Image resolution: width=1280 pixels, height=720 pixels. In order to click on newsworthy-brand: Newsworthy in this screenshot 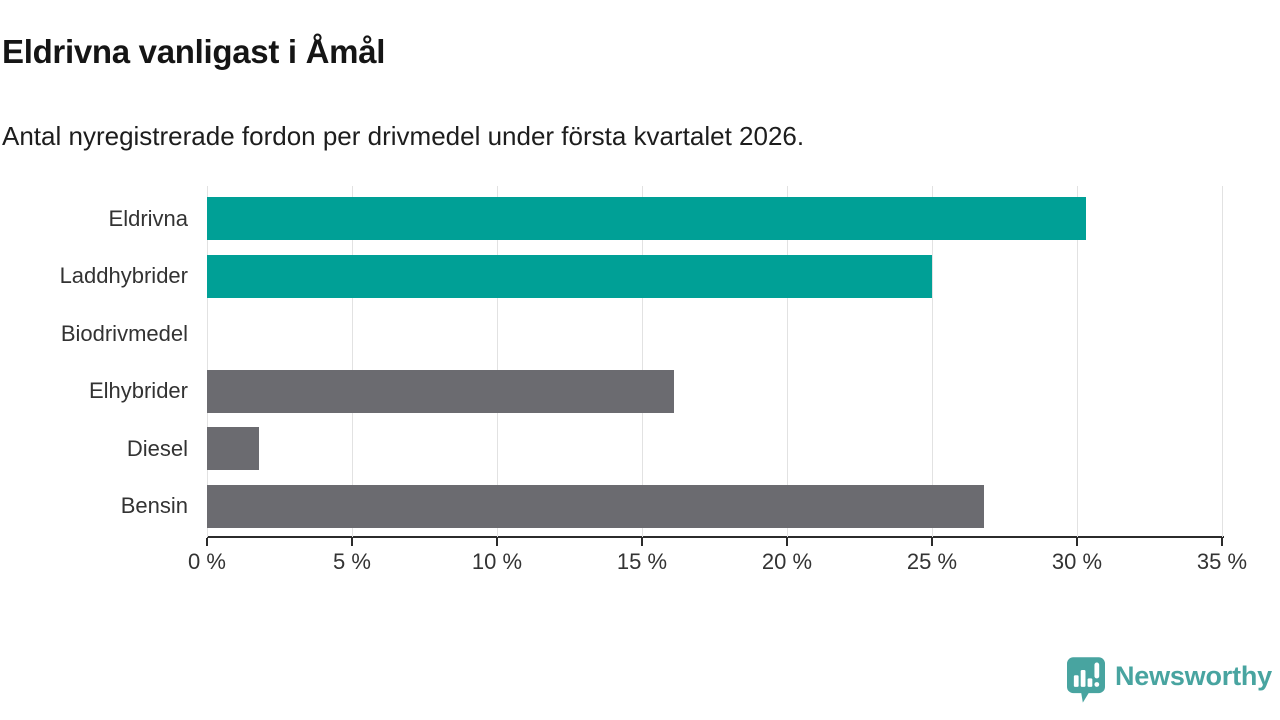, I will do `click(1169, 680)`.